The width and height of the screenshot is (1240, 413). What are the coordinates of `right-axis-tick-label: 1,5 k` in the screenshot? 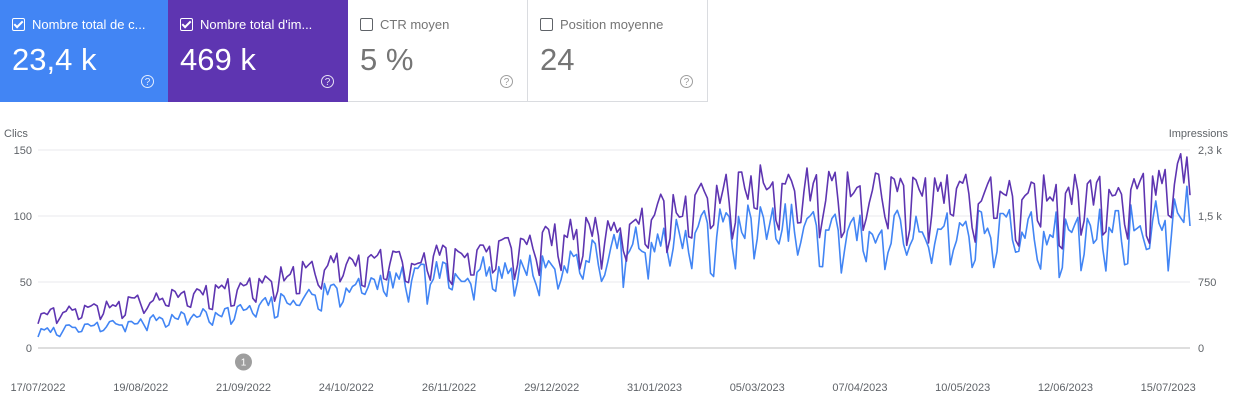 It's located at (1210, 217).